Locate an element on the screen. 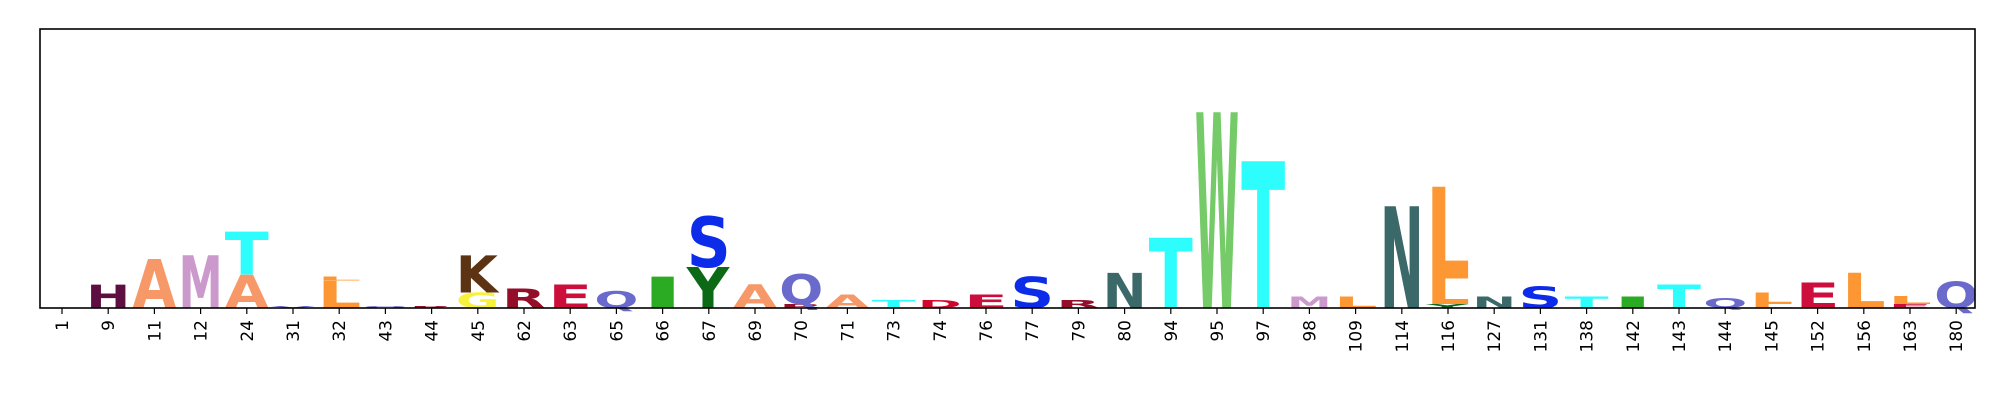 The height and width of the screenshot is (400, 2000). logo-letter-V: V is located at coordinates (293, 307).